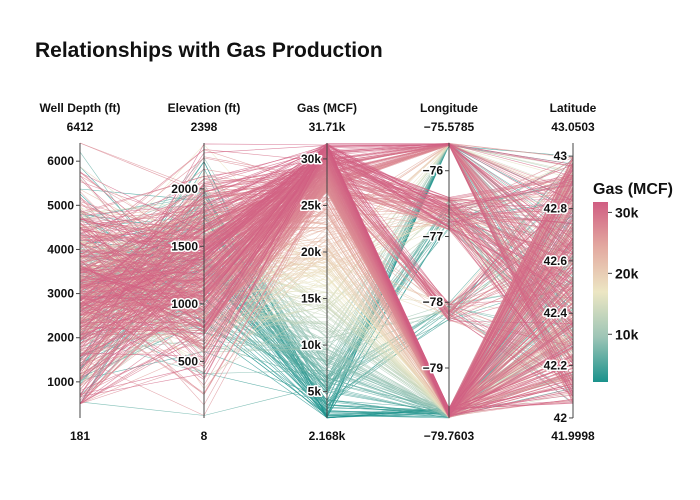  What do you see at coordinates (204, 436) in the screenshot?
I see `axis-min-label: 8` at bounding box center [204, 436].